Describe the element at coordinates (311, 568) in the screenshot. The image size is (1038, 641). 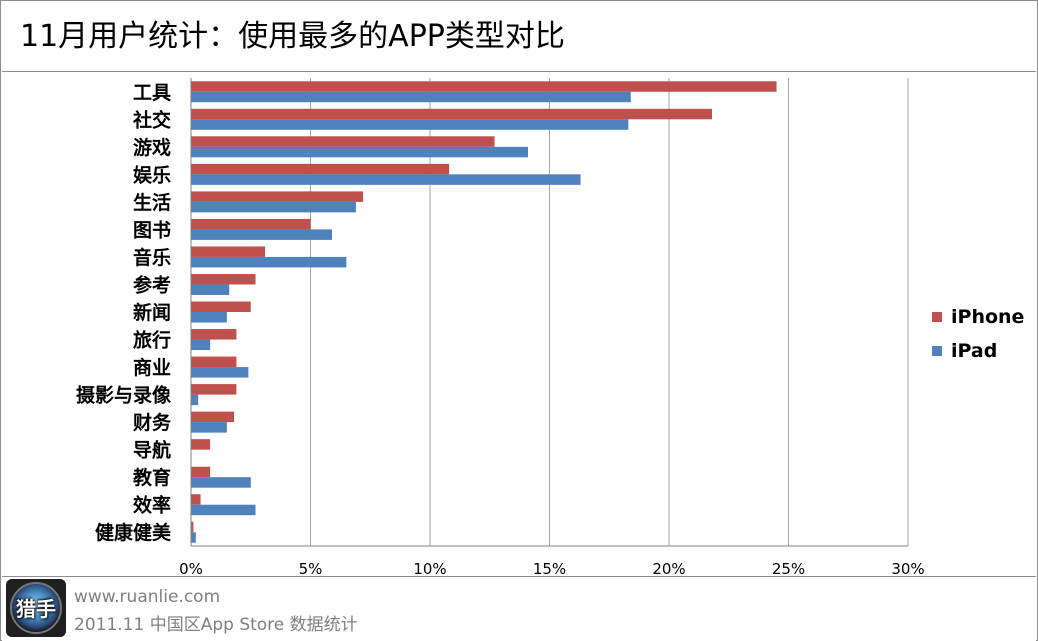
I see `x-tick-label: 5%` at that location.